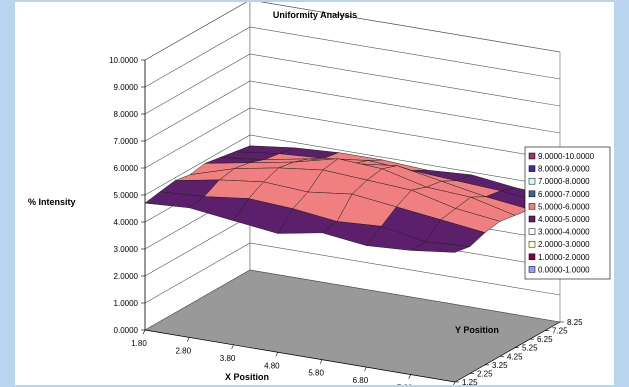  I want to click on x-tick-labels: 1.802.803.804.805.806.807.808.80, so click(272, 362).